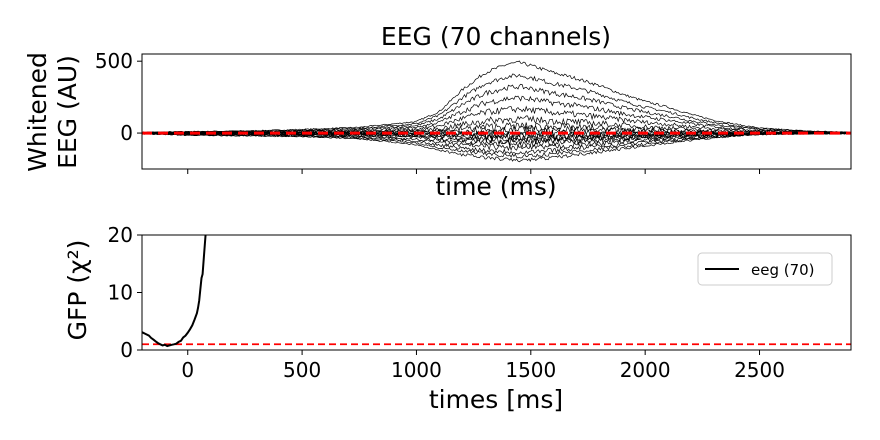  What do you see at coordinates (126, 350) in the screenshot?
I see `gfp-y-tick-label: 0` at bounding box center [126, 350].